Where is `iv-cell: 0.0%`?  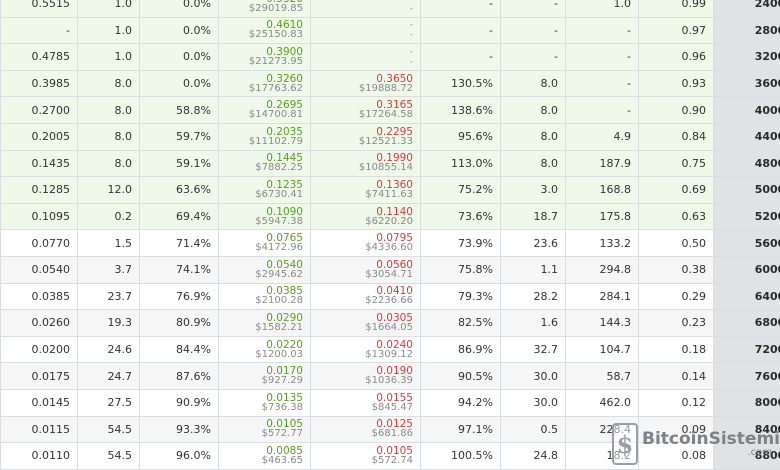
iv-cell: 0.0% is located at coordinates (179, 57).